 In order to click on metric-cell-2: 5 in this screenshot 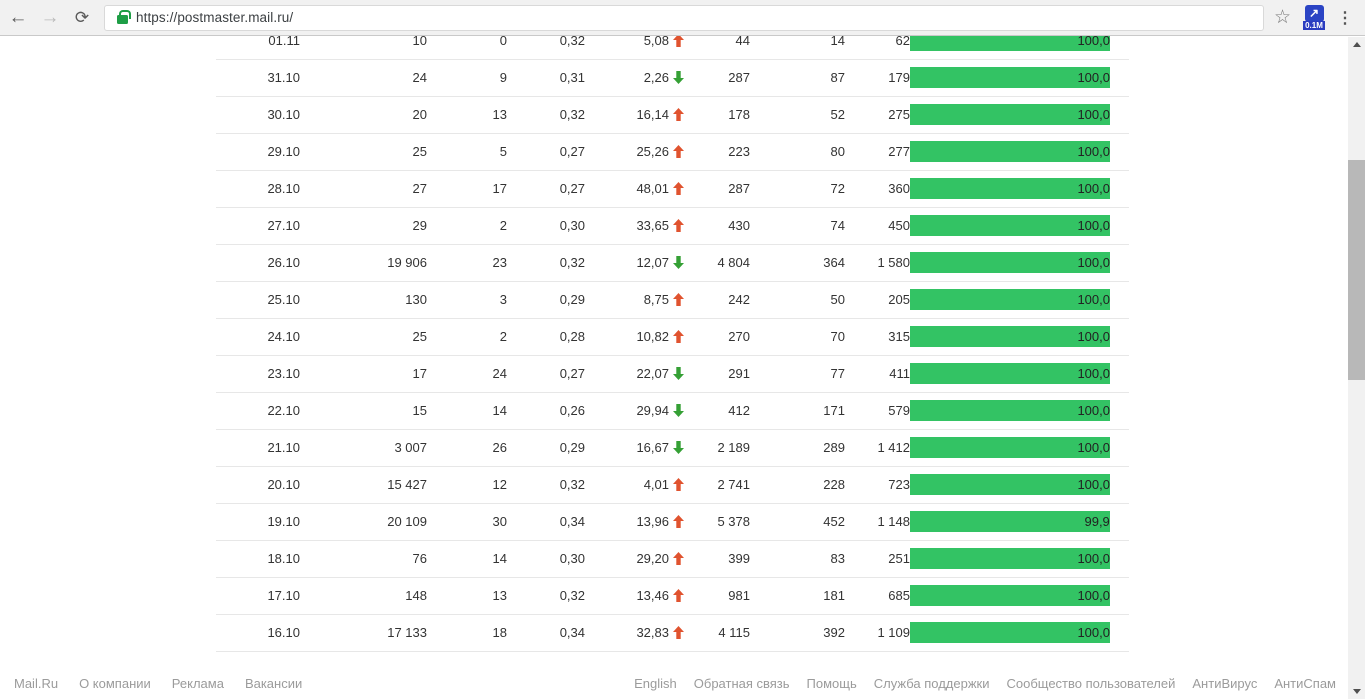, I will do `click(467, 152)`.